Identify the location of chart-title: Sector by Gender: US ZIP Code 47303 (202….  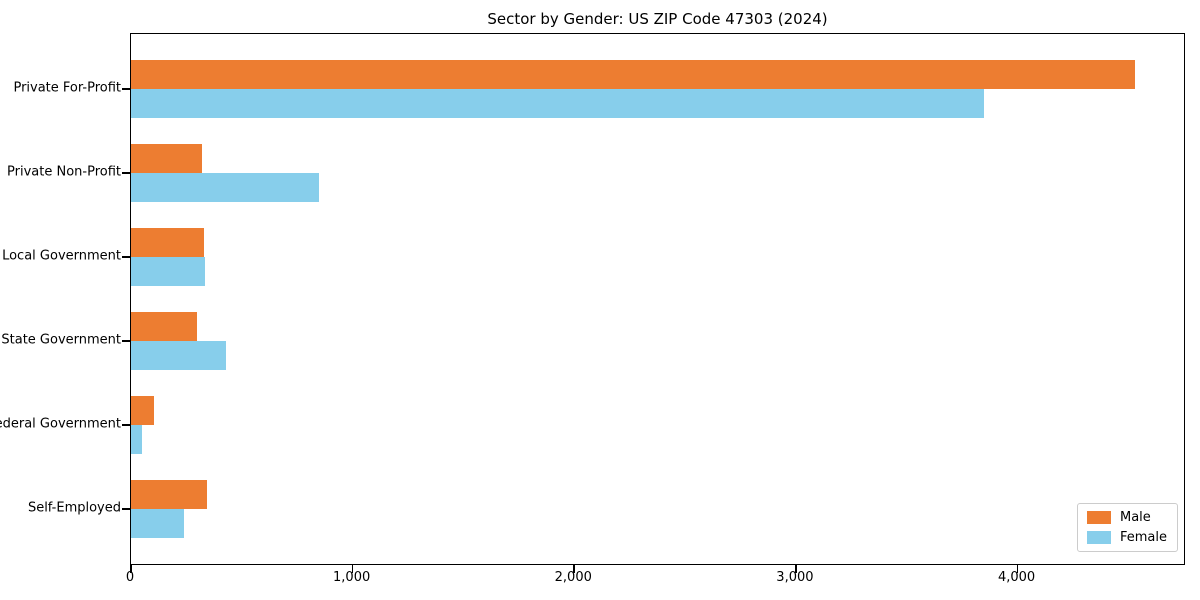
(657, 19).